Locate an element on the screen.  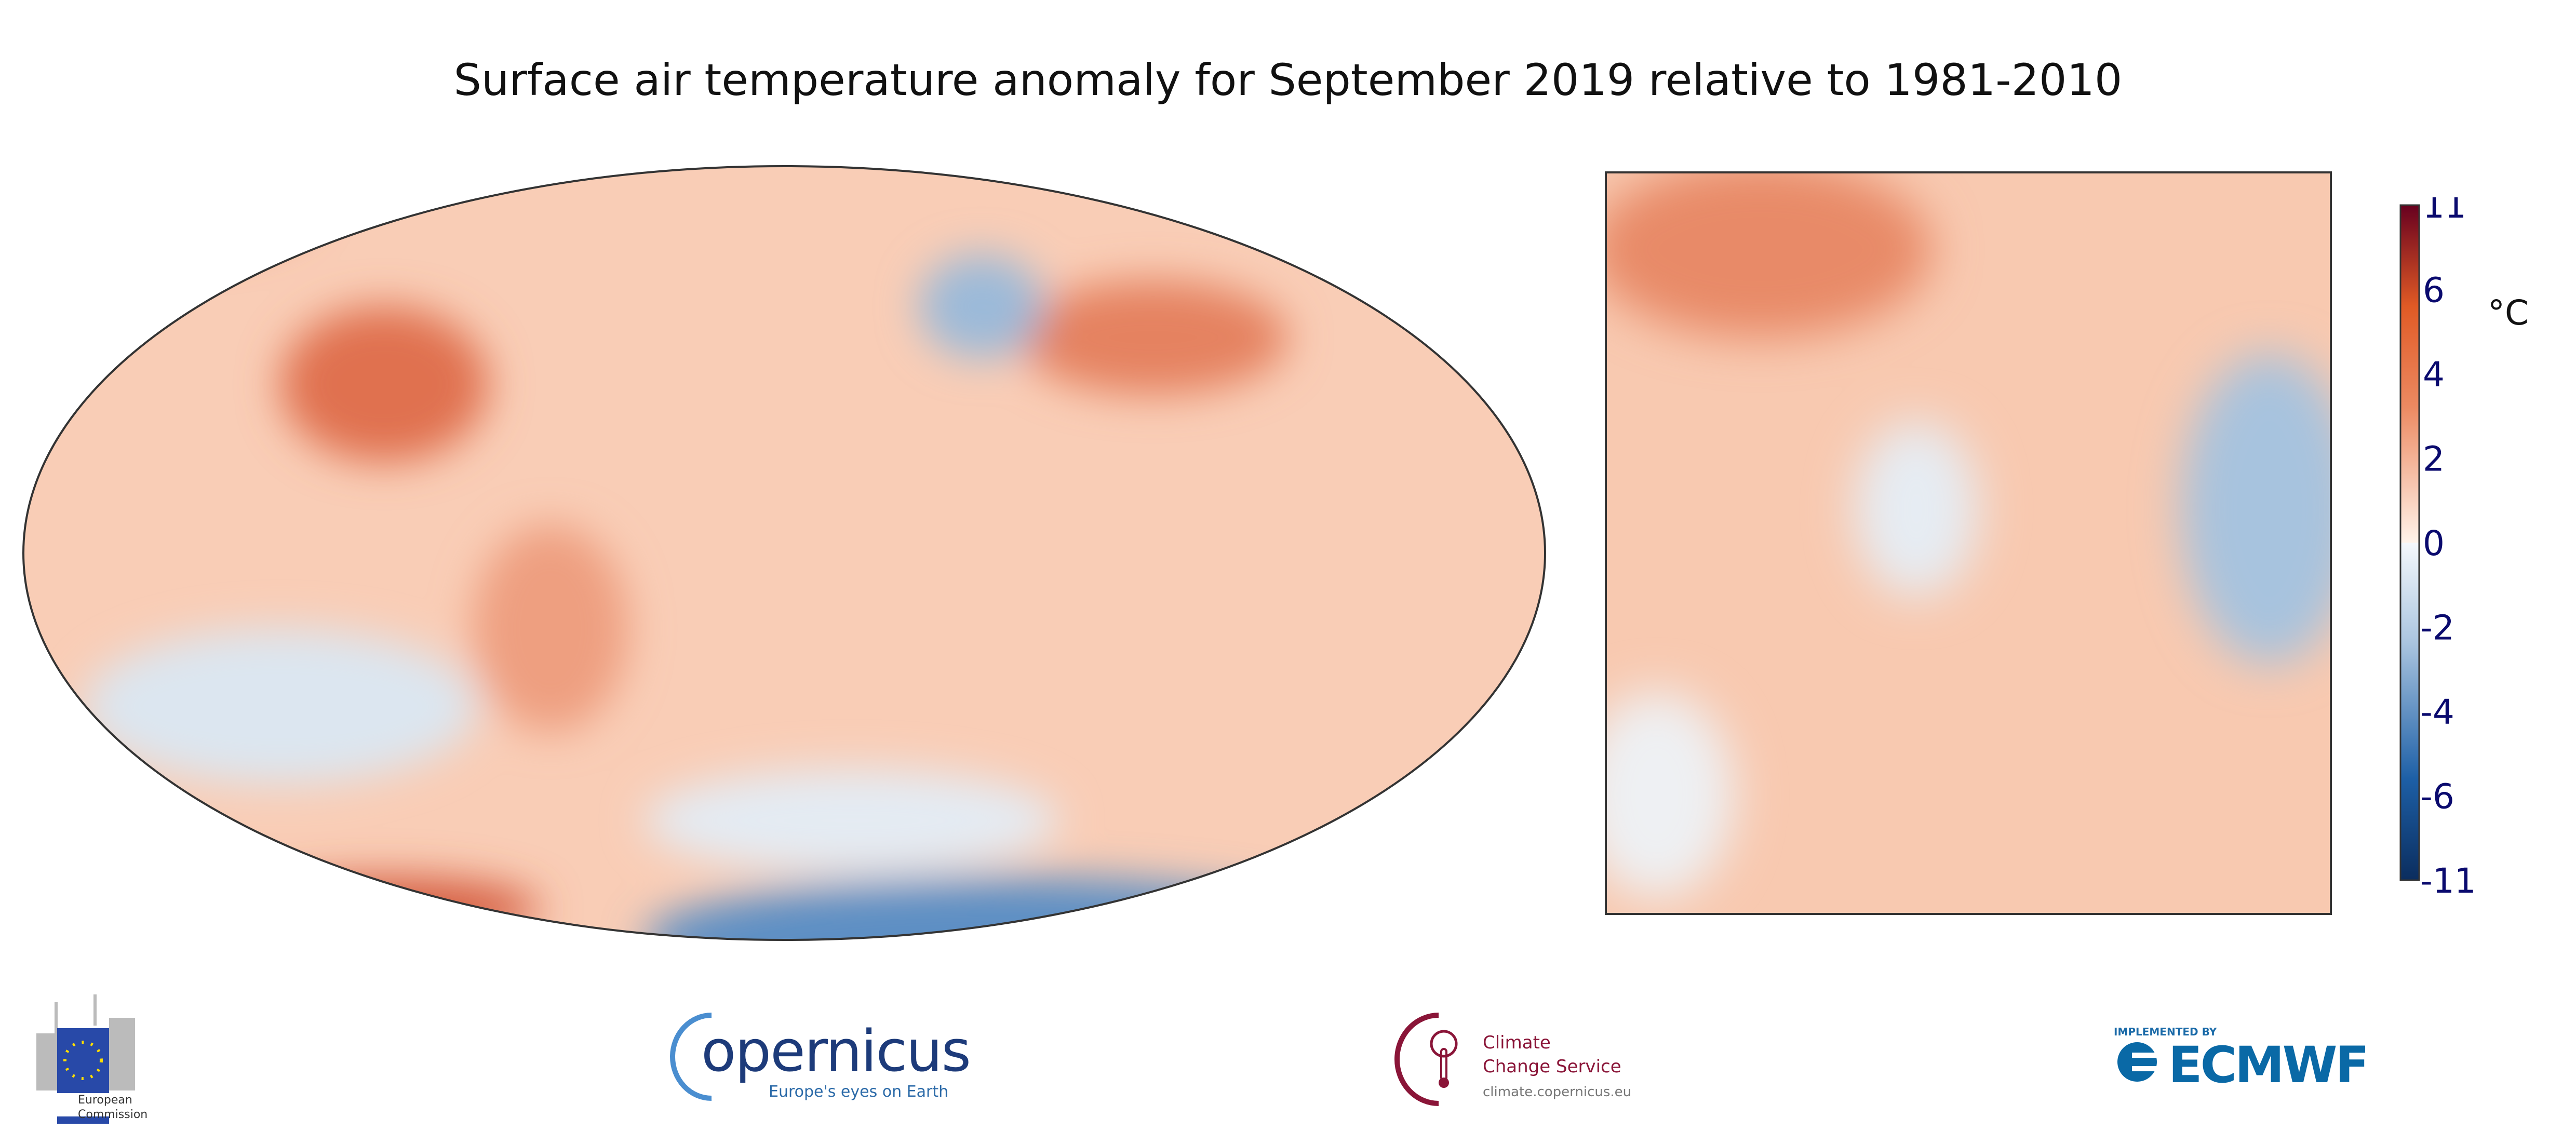
anomaly-cool-russia is located at coordinates (2256, 509).